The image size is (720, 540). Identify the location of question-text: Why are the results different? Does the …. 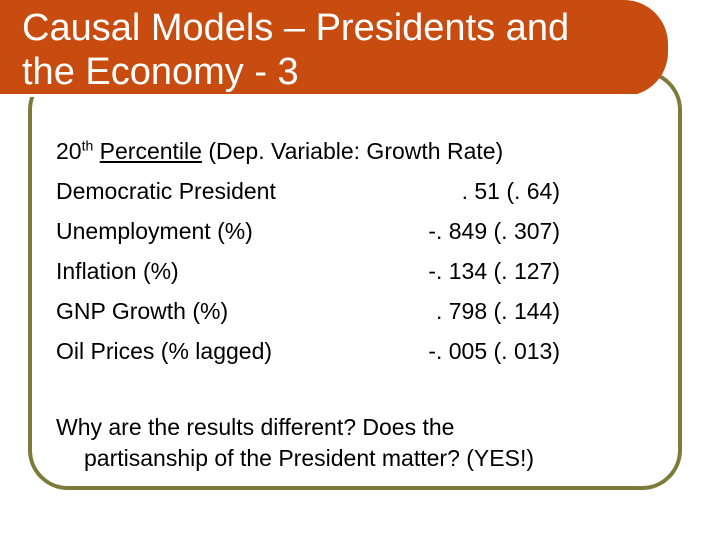
(356, 443).